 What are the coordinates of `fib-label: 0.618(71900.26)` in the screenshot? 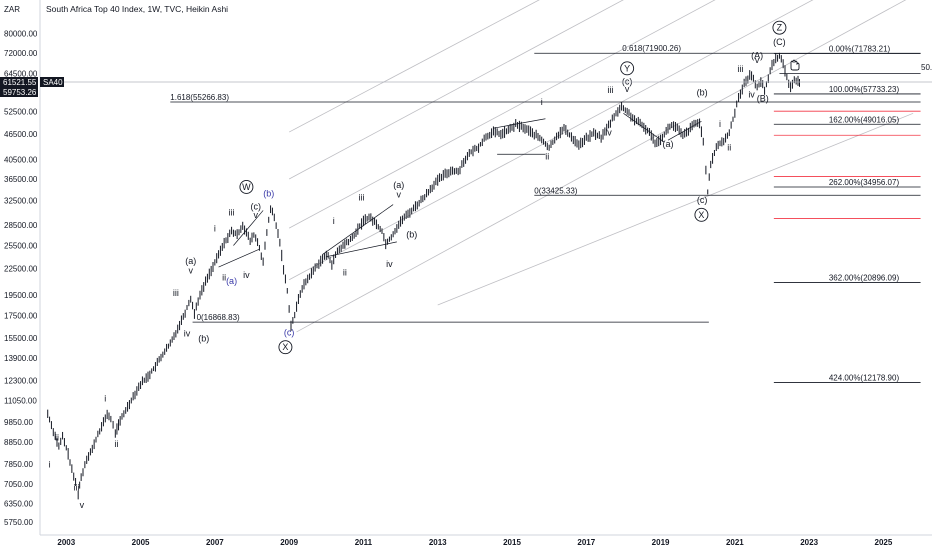 It's located at (651, 48).